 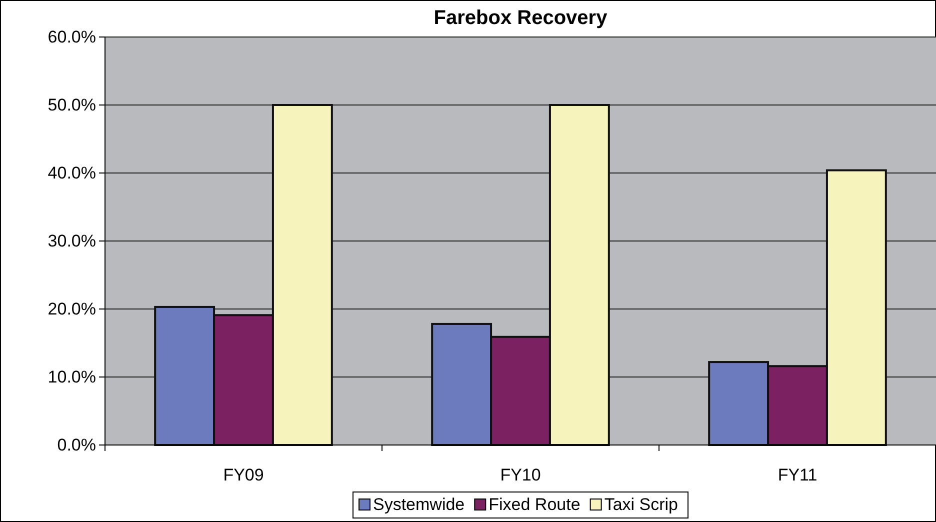 What do you see at coordinates (798, 474) in the screenshot?
I see `x-tick-label: FY11` at bounding box center [798, 474].